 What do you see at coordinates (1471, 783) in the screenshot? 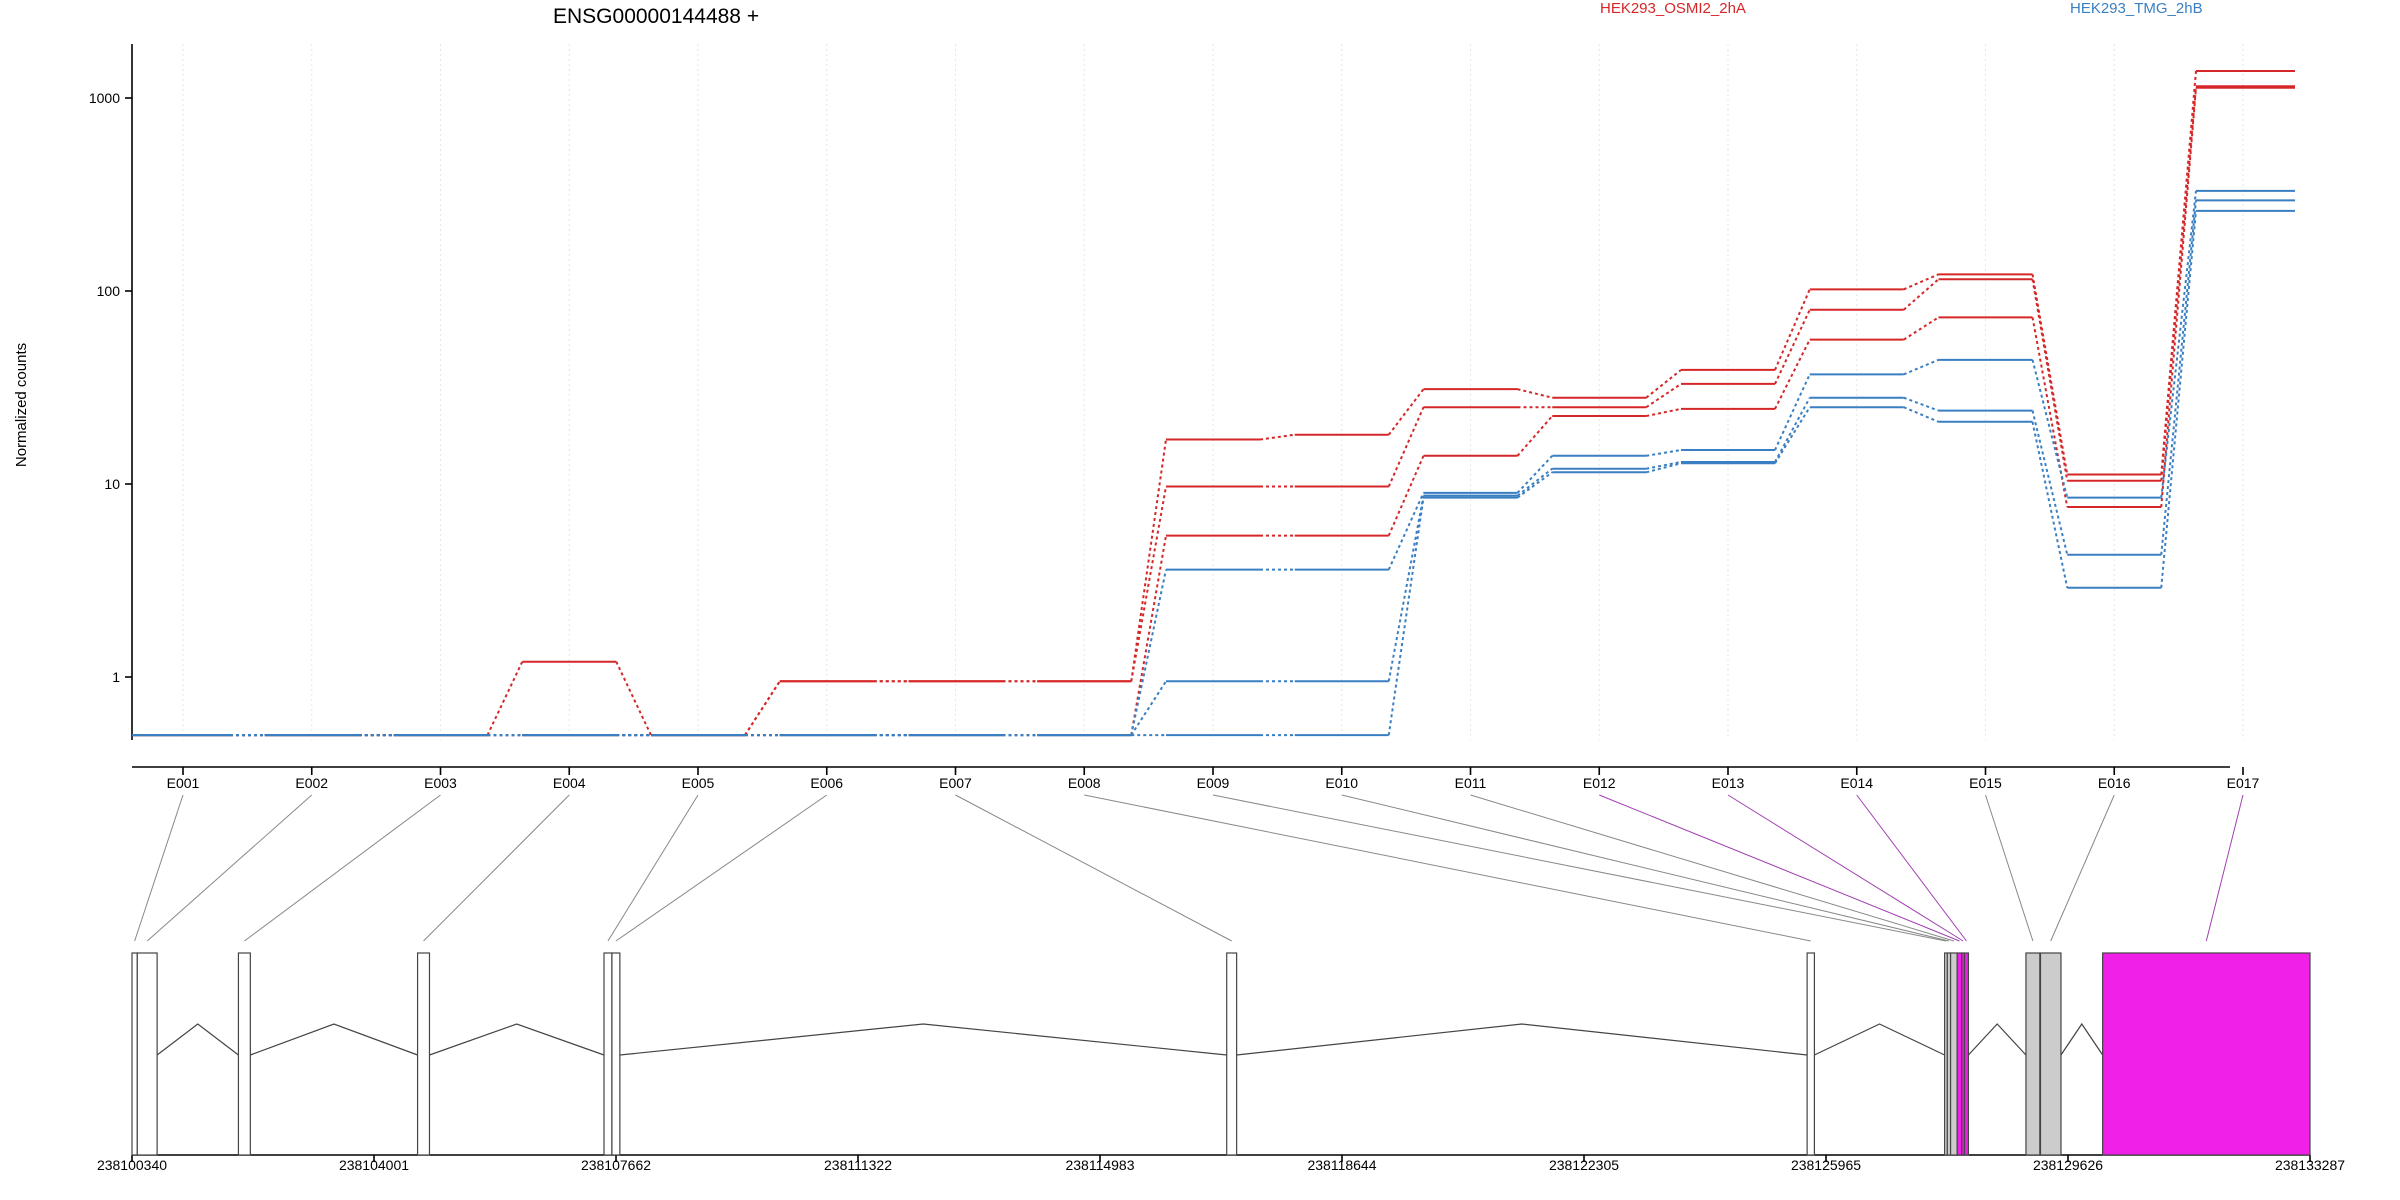
I see `x-tick-label: E011` at bounding box center [1471, 783].